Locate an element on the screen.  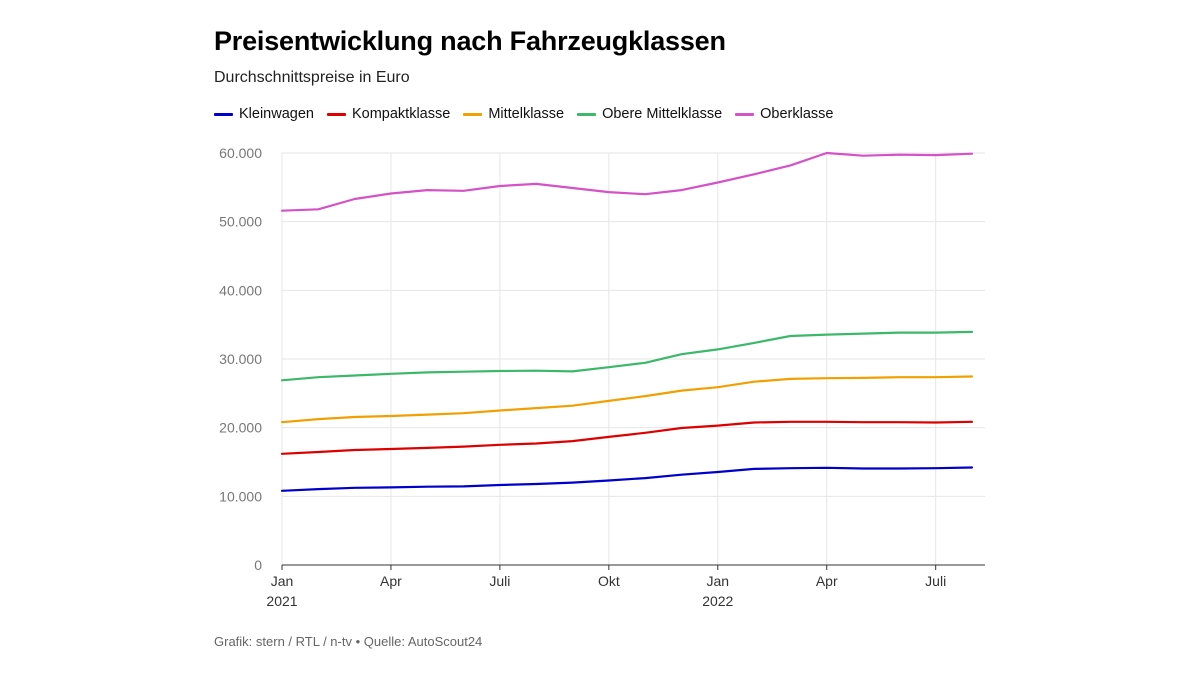
legend-label-obere-mittelklasse: Obere Mittelklasse is located at coordinates (662, 114).